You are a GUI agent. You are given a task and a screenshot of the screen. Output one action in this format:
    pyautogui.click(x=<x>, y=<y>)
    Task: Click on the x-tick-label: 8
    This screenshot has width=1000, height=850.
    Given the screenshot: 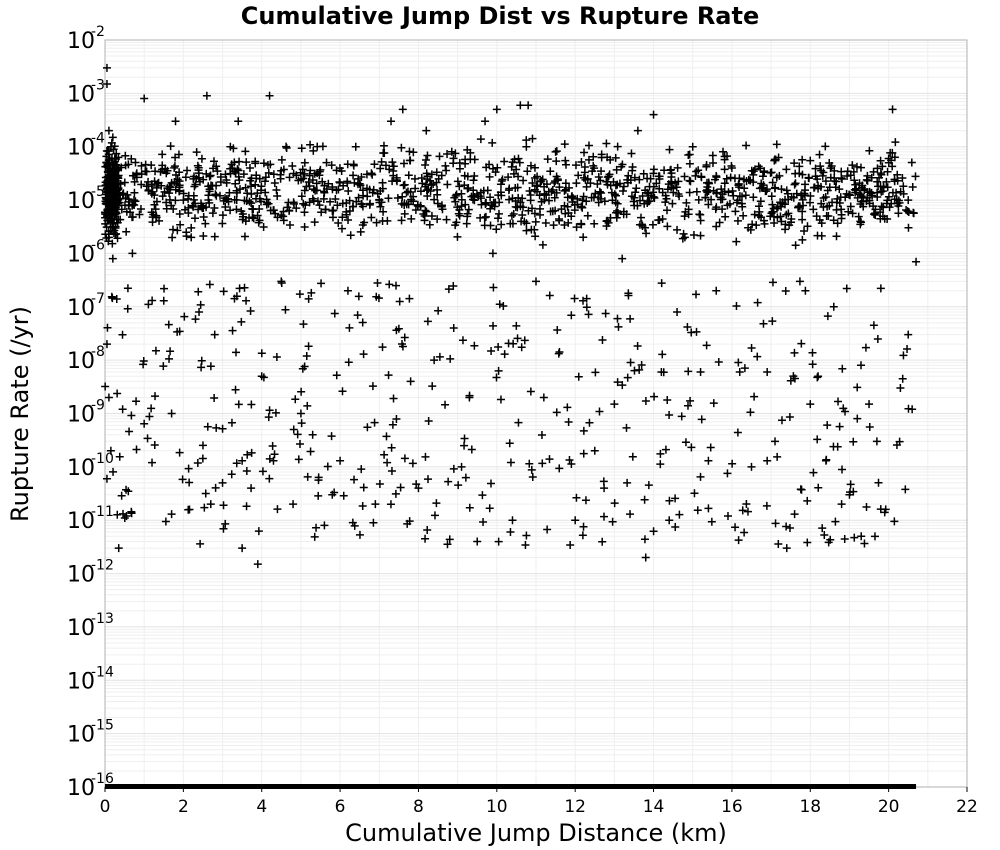 What is the action you would take?
    pyautogui.click(x=418, y=807)
    